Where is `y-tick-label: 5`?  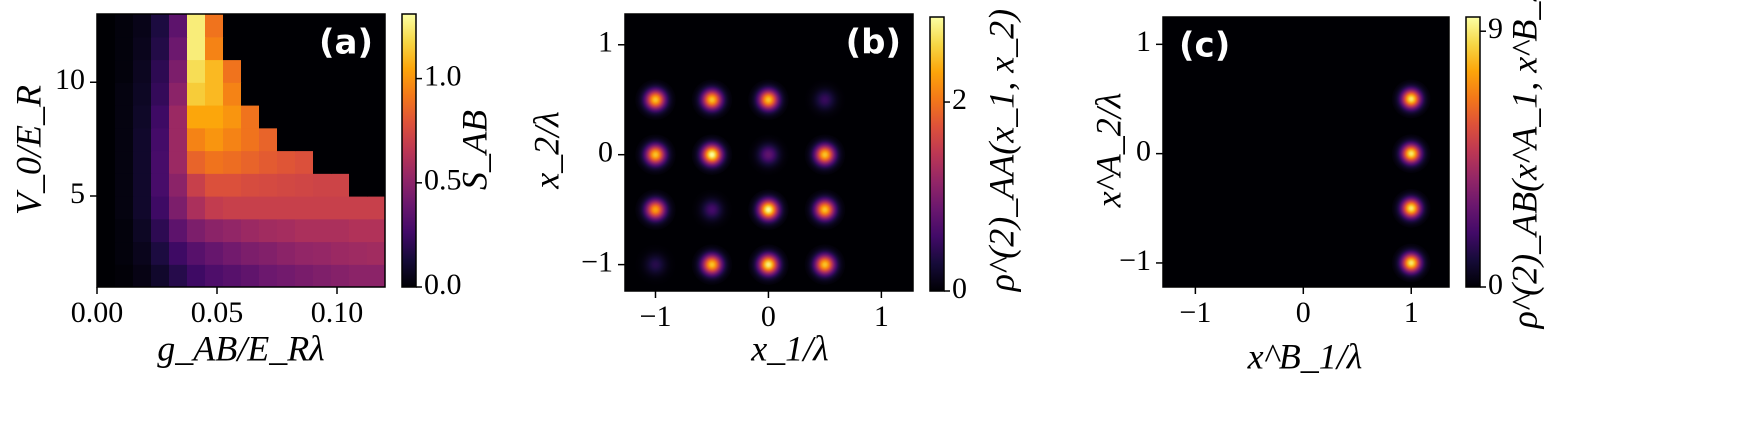 y-tick-label: 5 is located at coordinates (77, 193).